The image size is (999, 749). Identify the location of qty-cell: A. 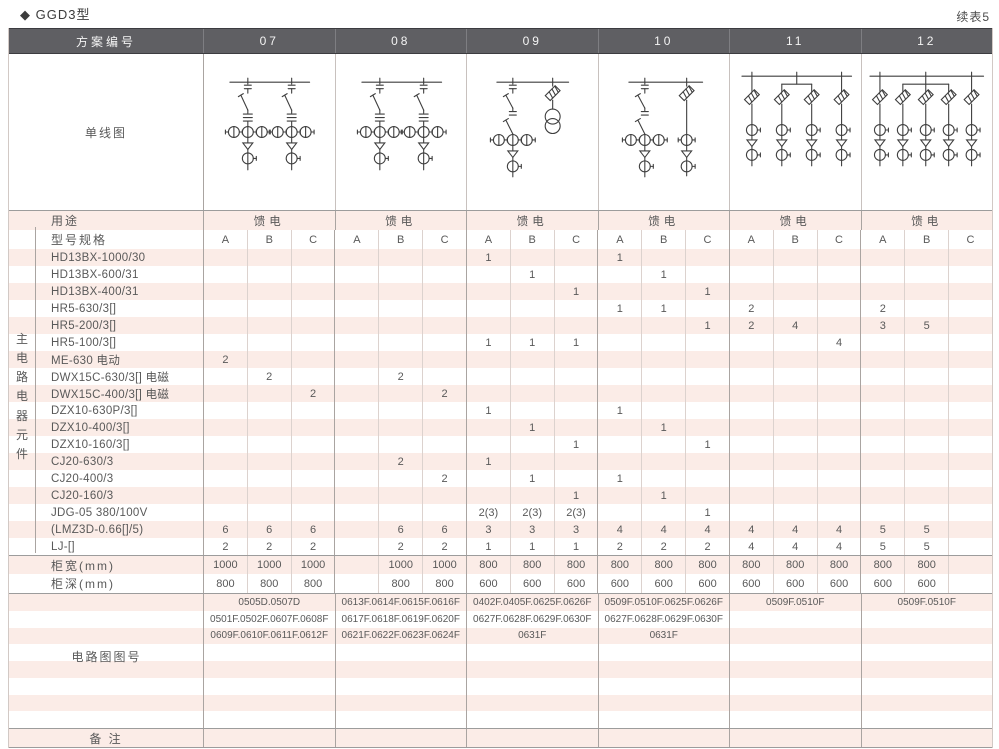
(752, 239).